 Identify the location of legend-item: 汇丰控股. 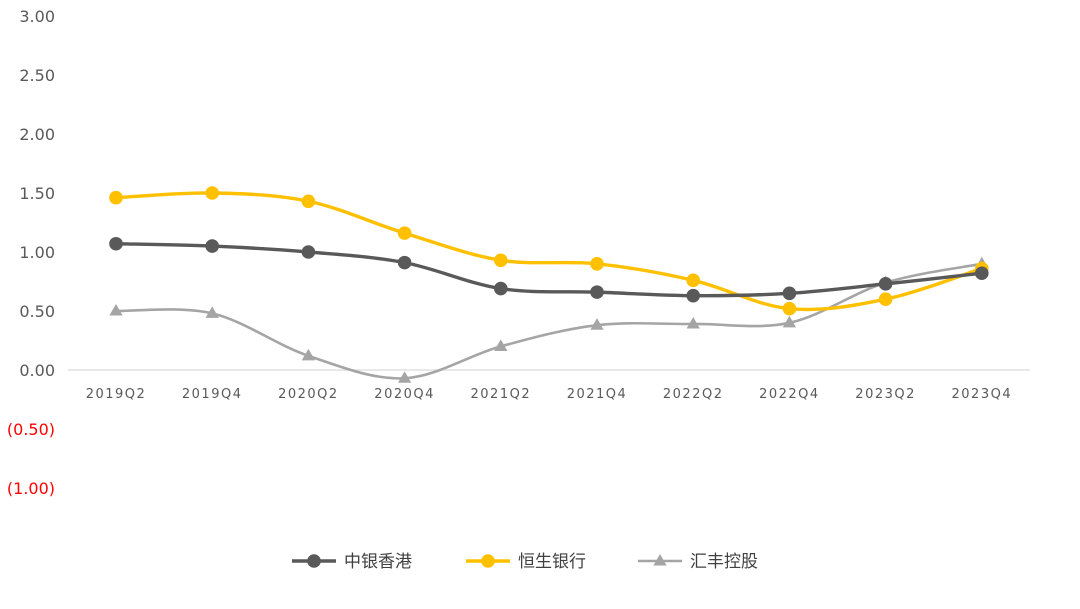
(698, 562).